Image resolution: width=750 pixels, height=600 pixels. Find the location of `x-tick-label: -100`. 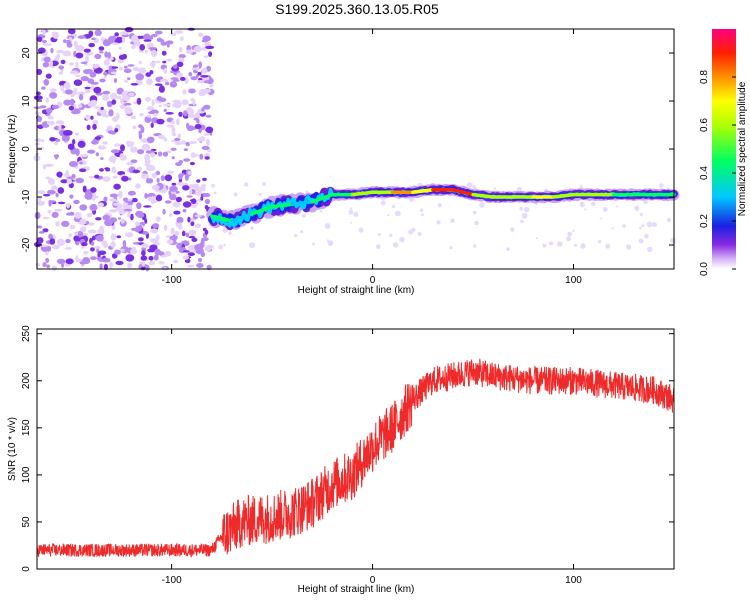

x-tick-label: -100 is located at coordinates (172, 580).